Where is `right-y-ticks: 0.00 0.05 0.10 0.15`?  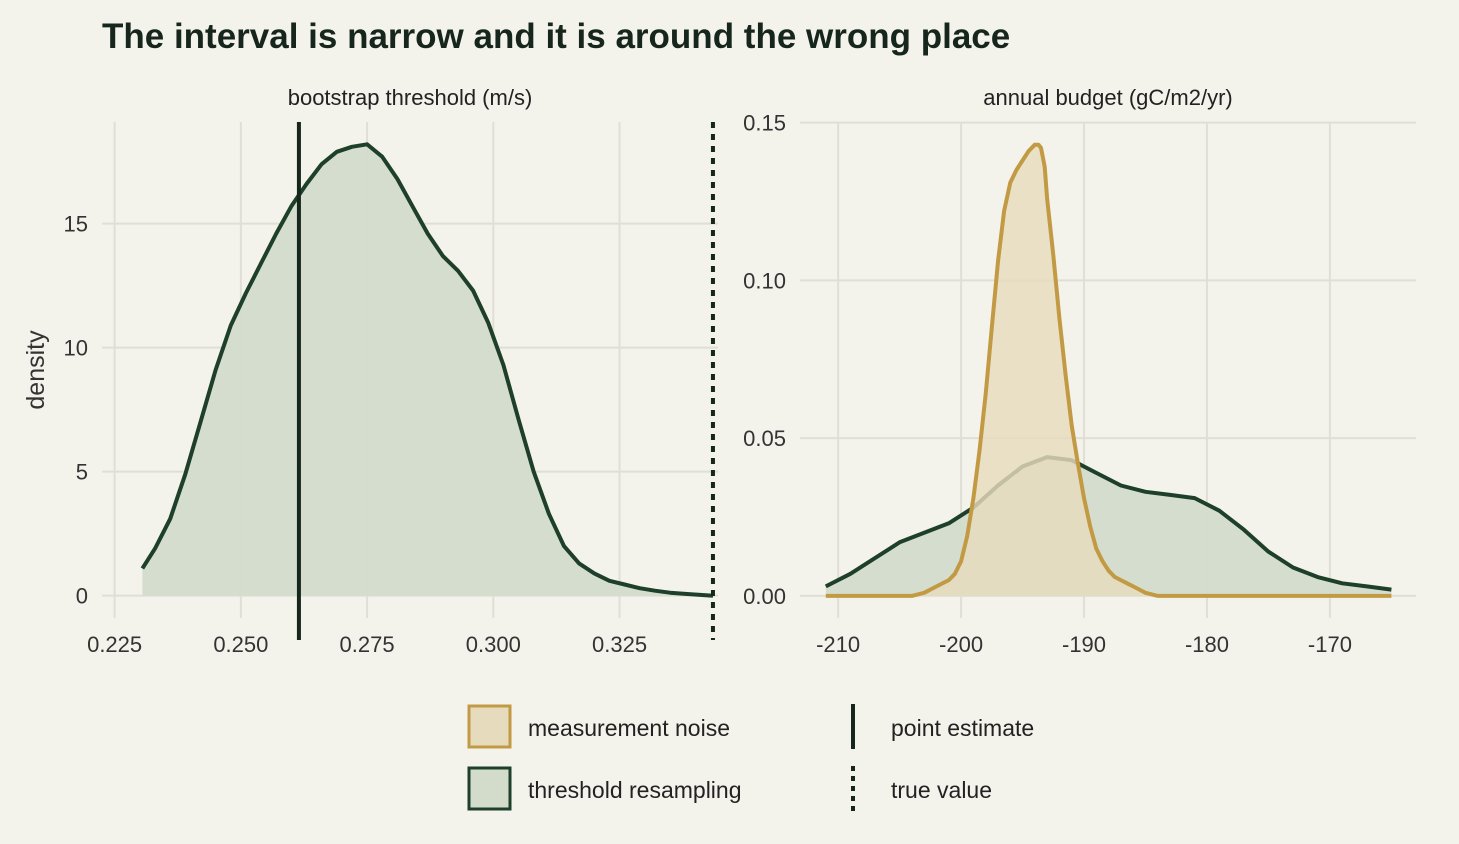 right-y-ticks: 0.00 0.05 0.10 0.15 is located at coordinates (764, 360).